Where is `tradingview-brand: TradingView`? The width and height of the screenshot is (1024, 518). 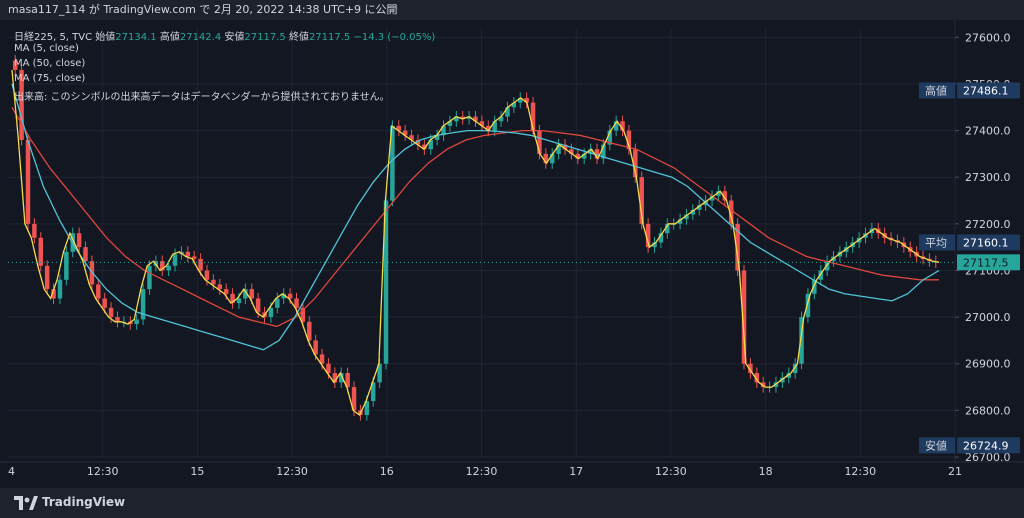 tradingview-brand: TradingView is located at coordinates (84, 502).